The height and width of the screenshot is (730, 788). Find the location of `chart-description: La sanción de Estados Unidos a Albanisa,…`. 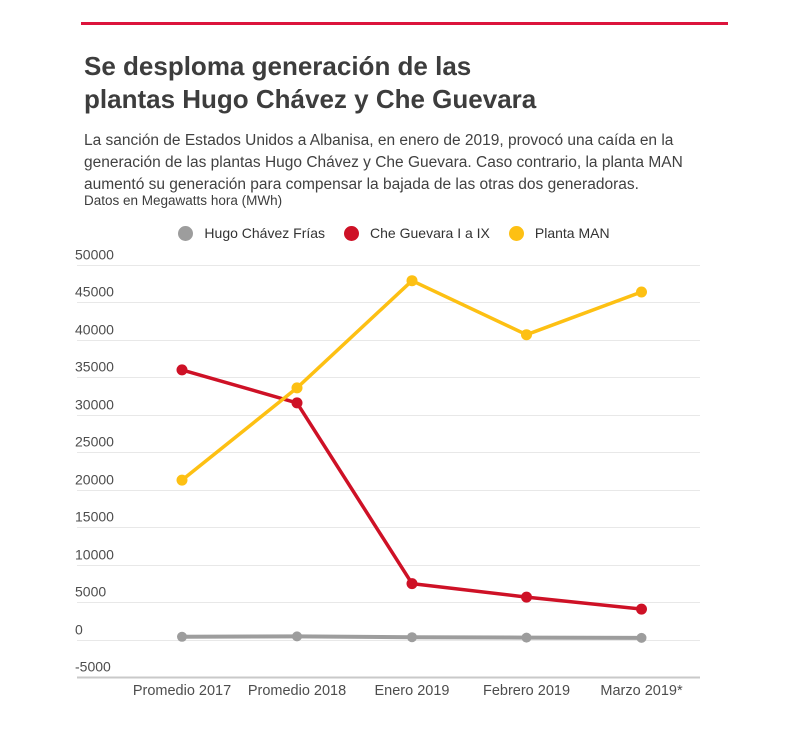

chart-description: La sanción de Estados Unidos a Albanisa,… is located at coordinates (383, 162).